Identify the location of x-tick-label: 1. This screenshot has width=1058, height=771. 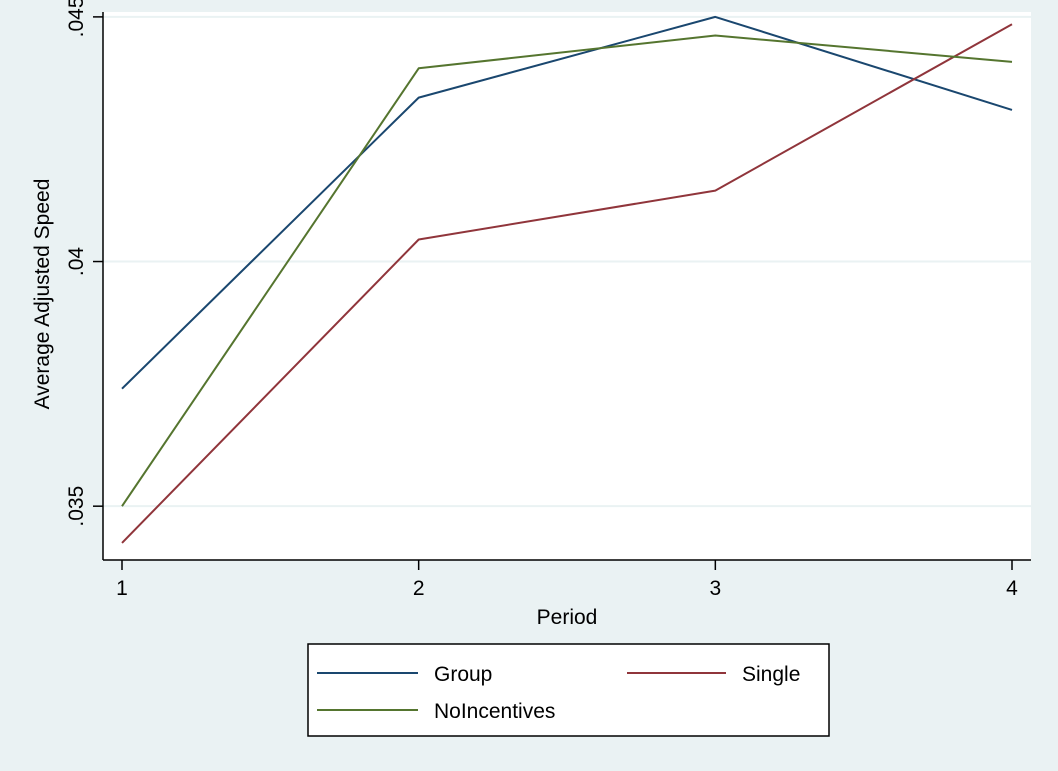
(122, 588).